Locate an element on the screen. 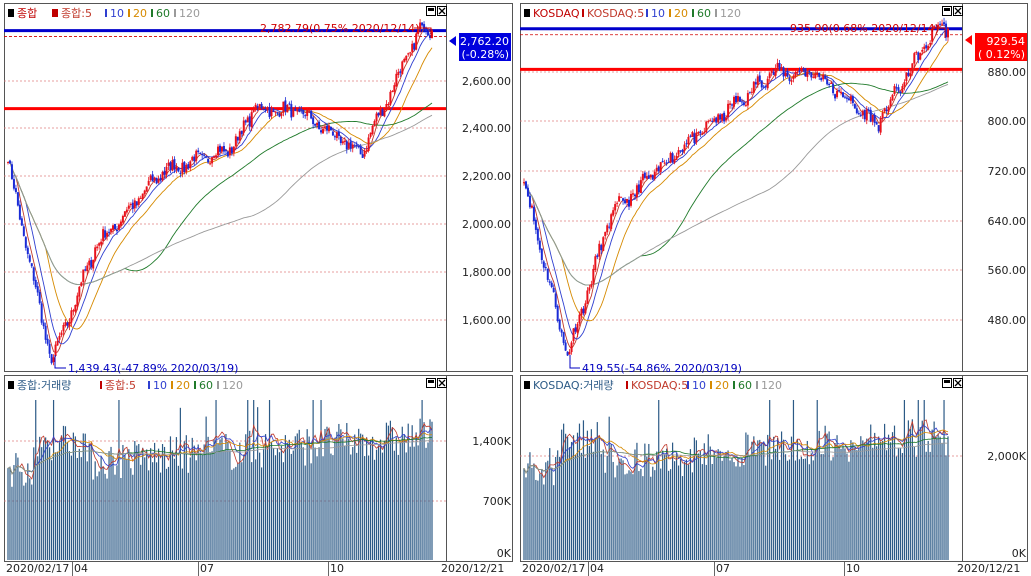 The height and width of the screenshot is (576, 1031). kosdaq-volume-bars is located at coordinates (736, 480).